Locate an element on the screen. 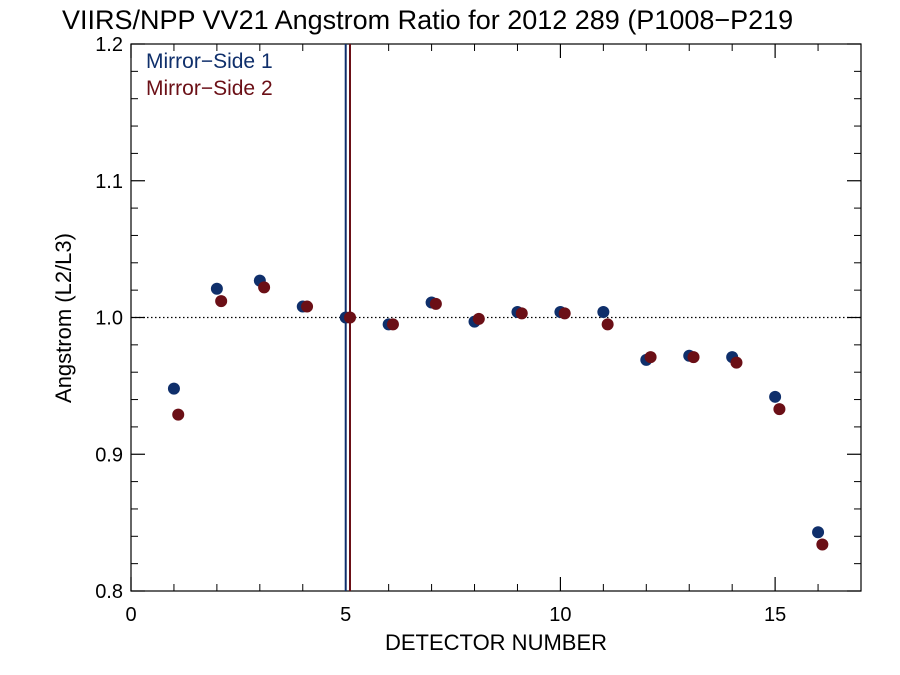 The image size is (900, 675). legend-item-mirror-side-2: Mirror−Side 2 is located at coordinates (209, 88).